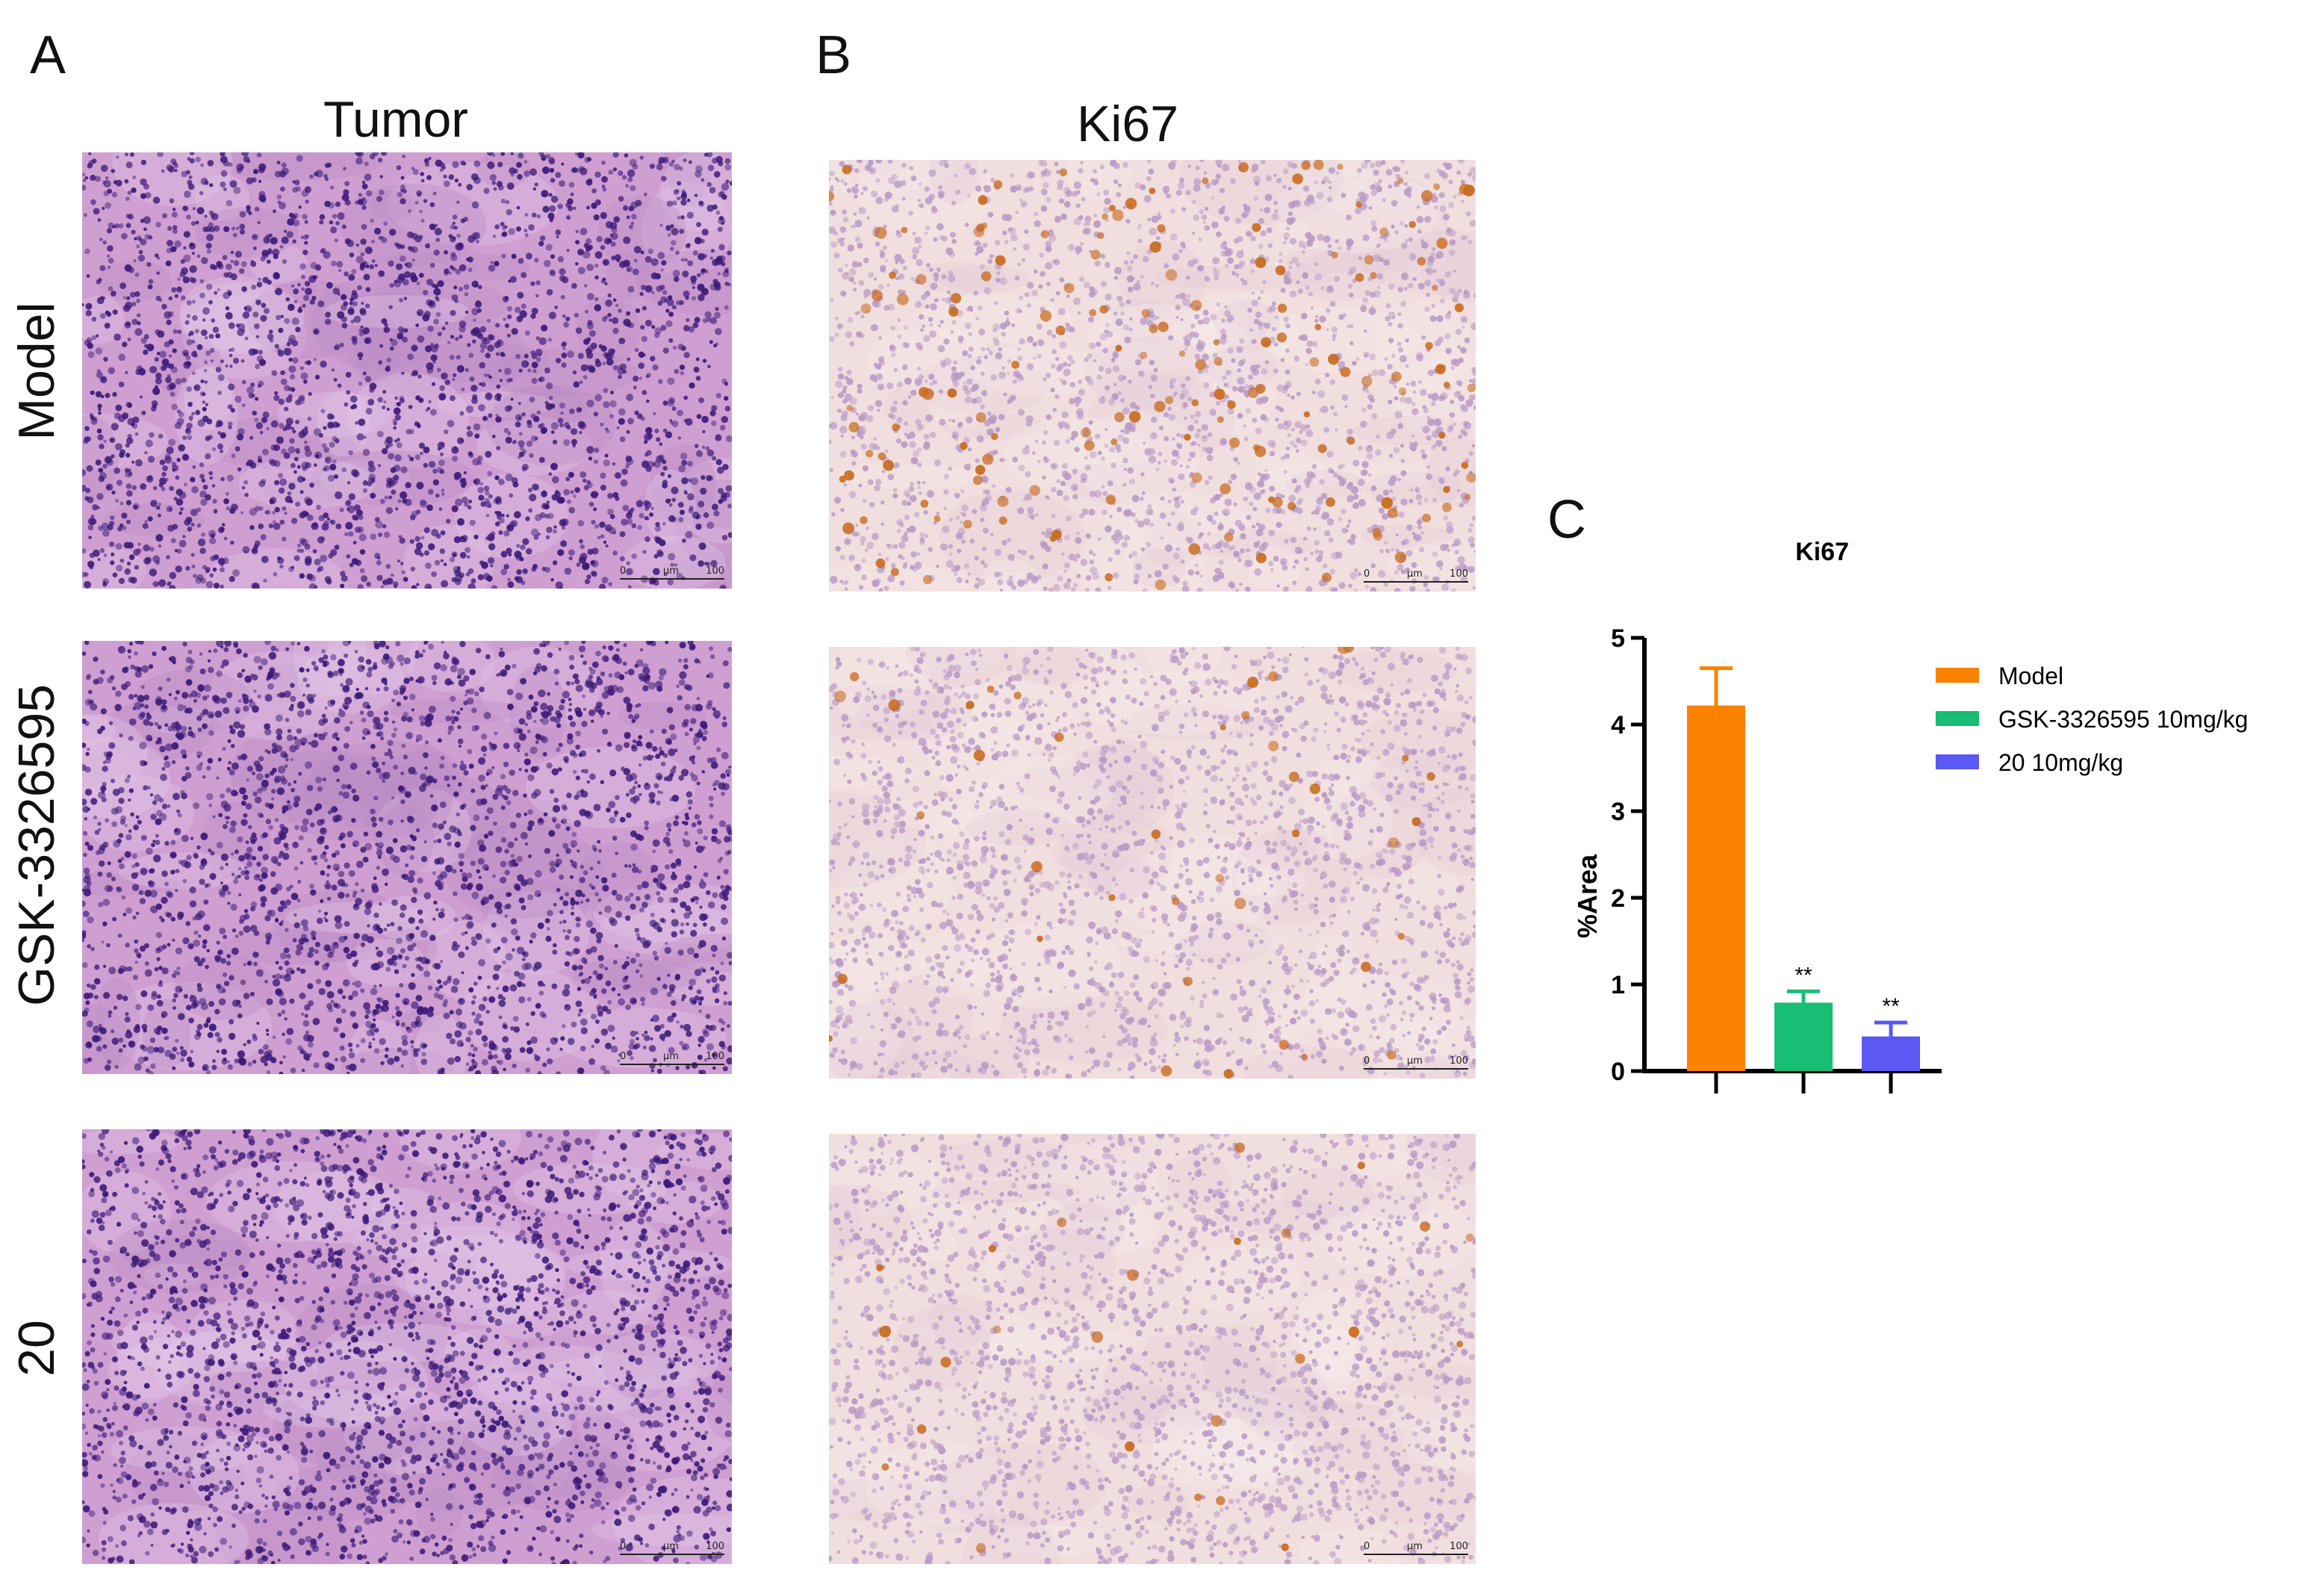 Image resolution: width=2324 pixels, height=1576 pixels. Describe the element at coordinates (1618, 725) in the screenshot. I see `y-tick-label: 4` at that location.